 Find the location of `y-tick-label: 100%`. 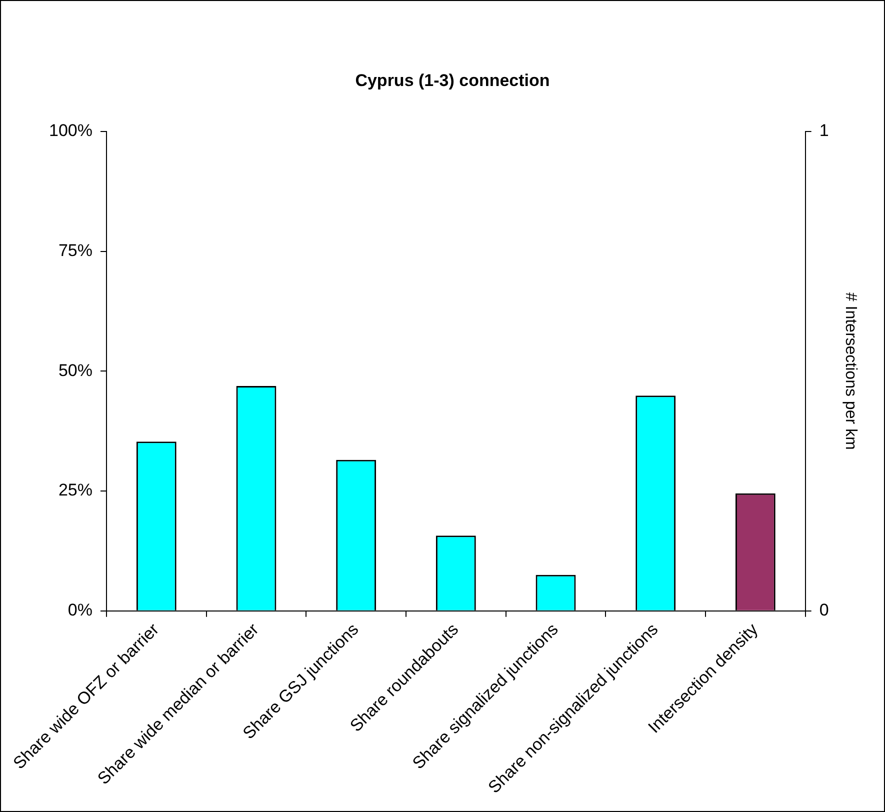

y-tick-label: 100% is located at coordinates (70, 130).